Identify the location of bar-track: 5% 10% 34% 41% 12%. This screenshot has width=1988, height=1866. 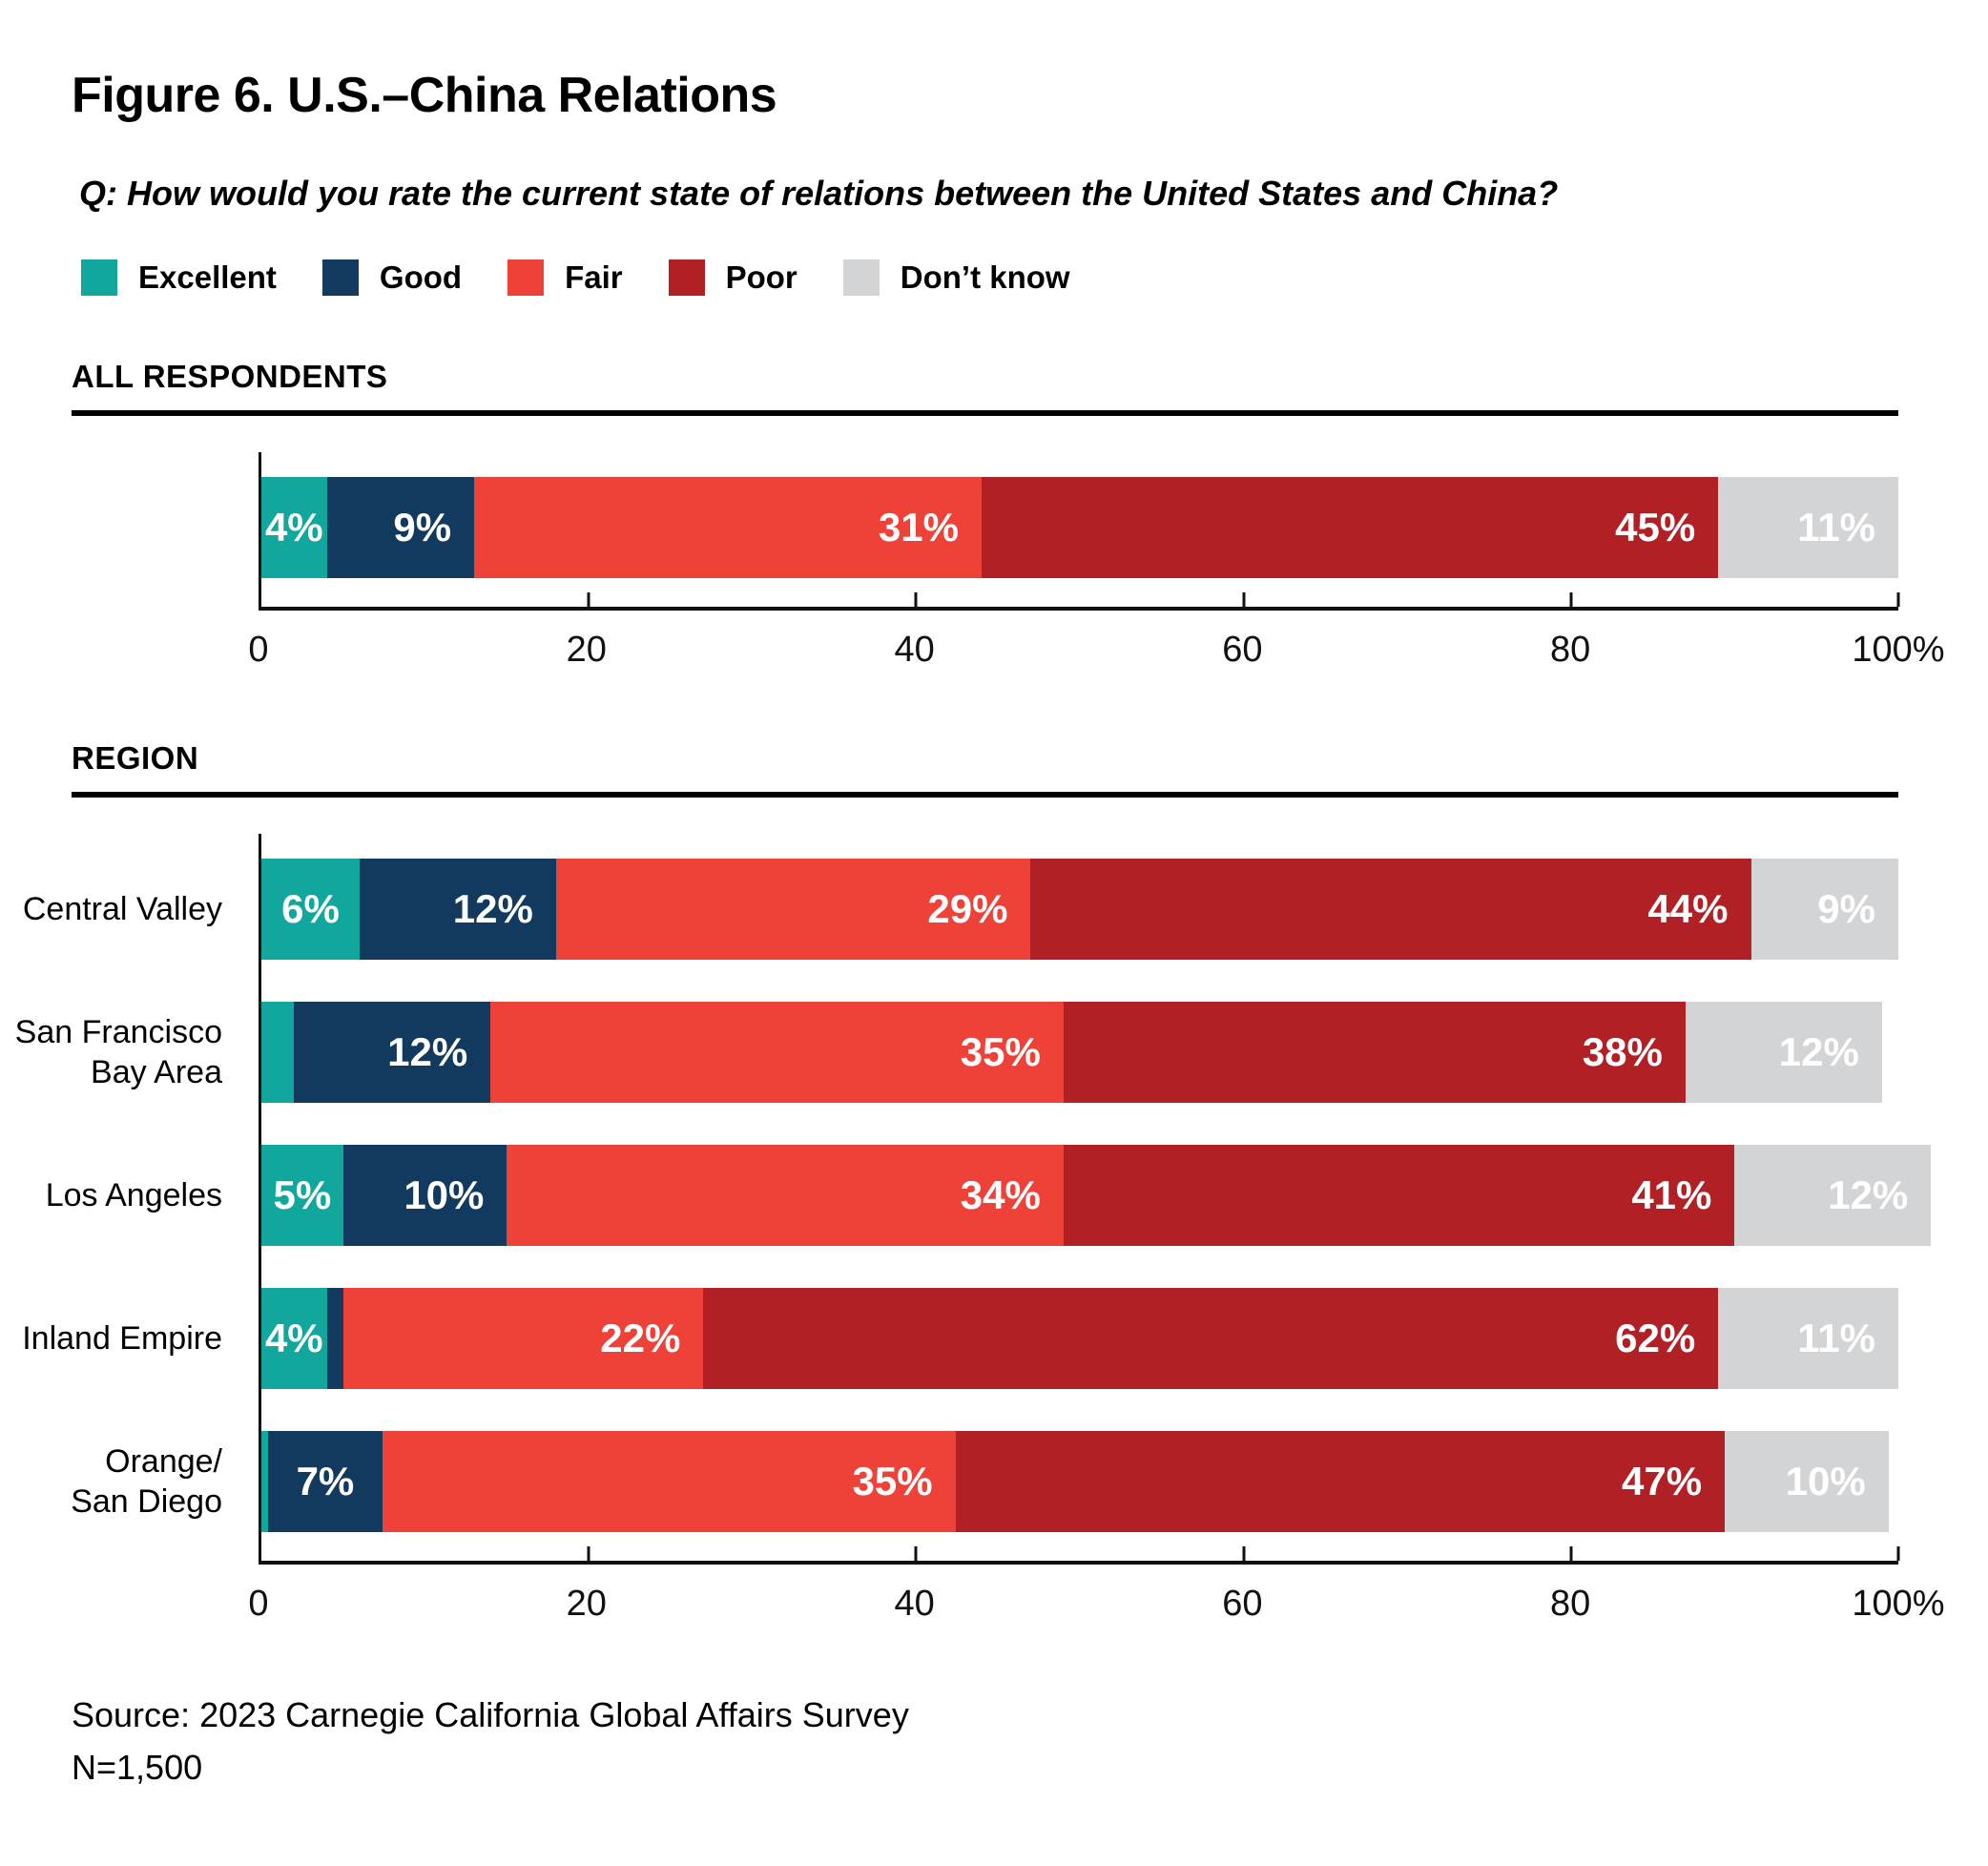
(1097, 1195).